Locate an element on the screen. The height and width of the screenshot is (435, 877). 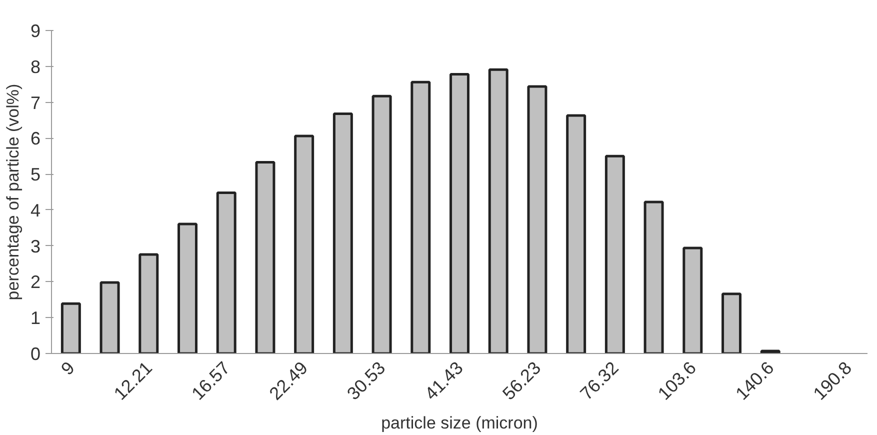
y-tick-label: 1 is located at coordinates (35, 318).